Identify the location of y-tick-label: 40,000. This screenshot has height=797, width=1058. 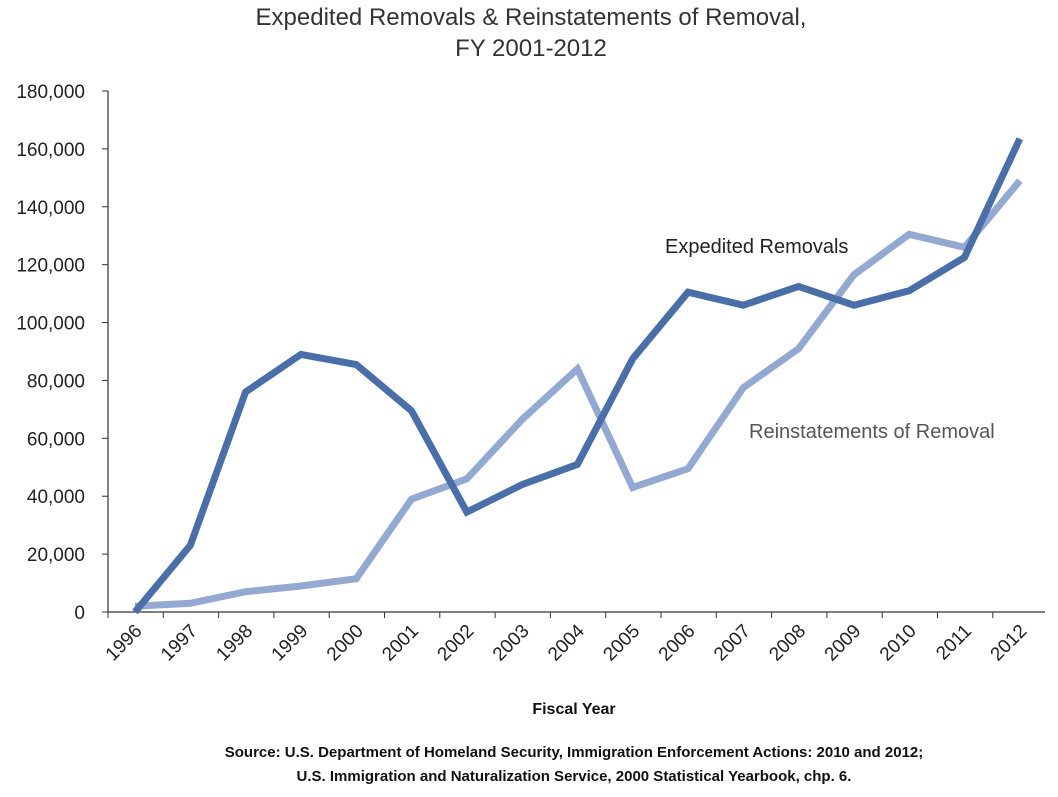
(56, 497).